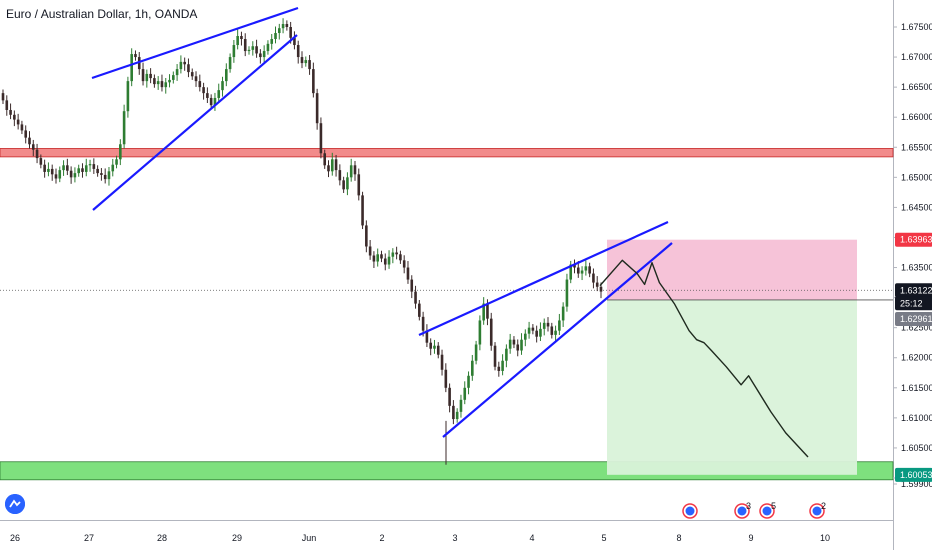 The width and height of the screenshot is (932, 550). What do you see at coordinates (742, 510) in the screenshot?
I see `flag-event-icon: 3` at bounding box center [742, 510].